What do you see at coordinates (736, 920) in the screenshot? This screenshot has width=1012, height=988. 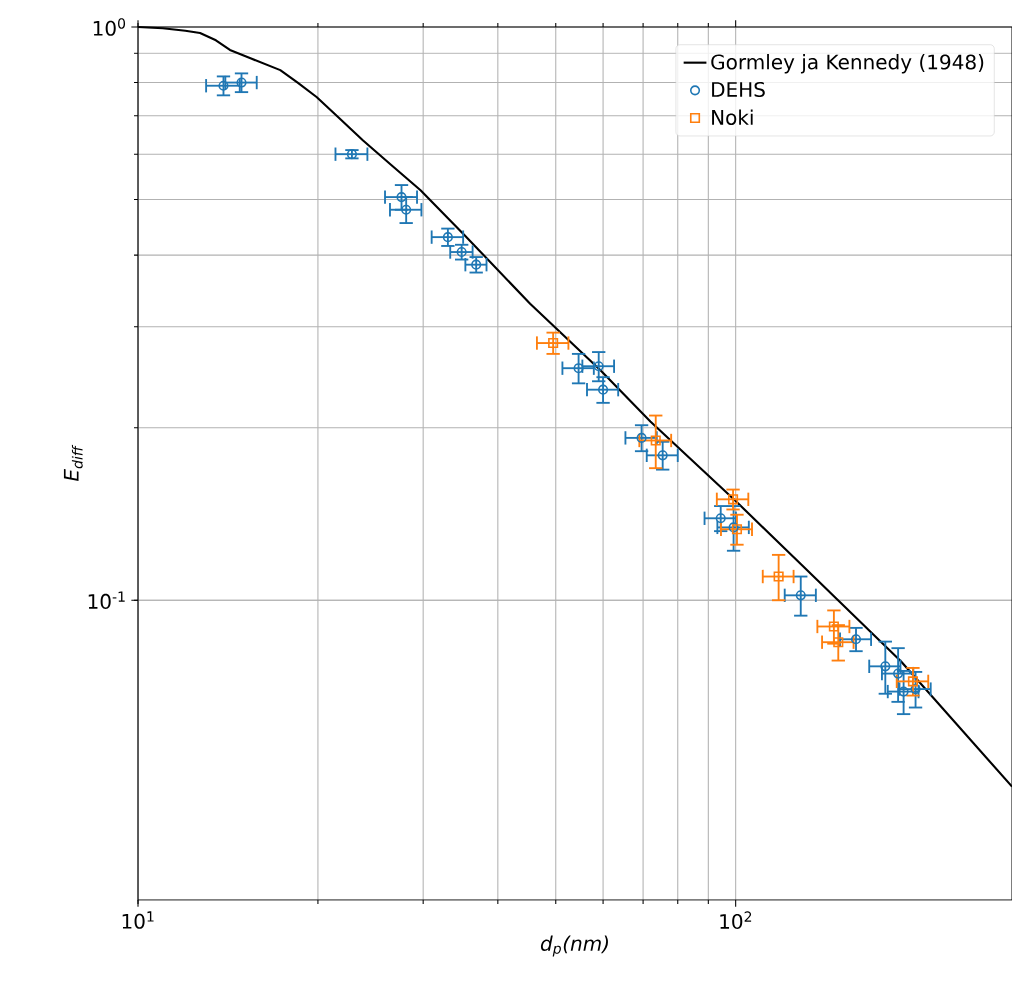 I see `x-tick-label: 10$^{2}$` at bounding box center [736, 920].